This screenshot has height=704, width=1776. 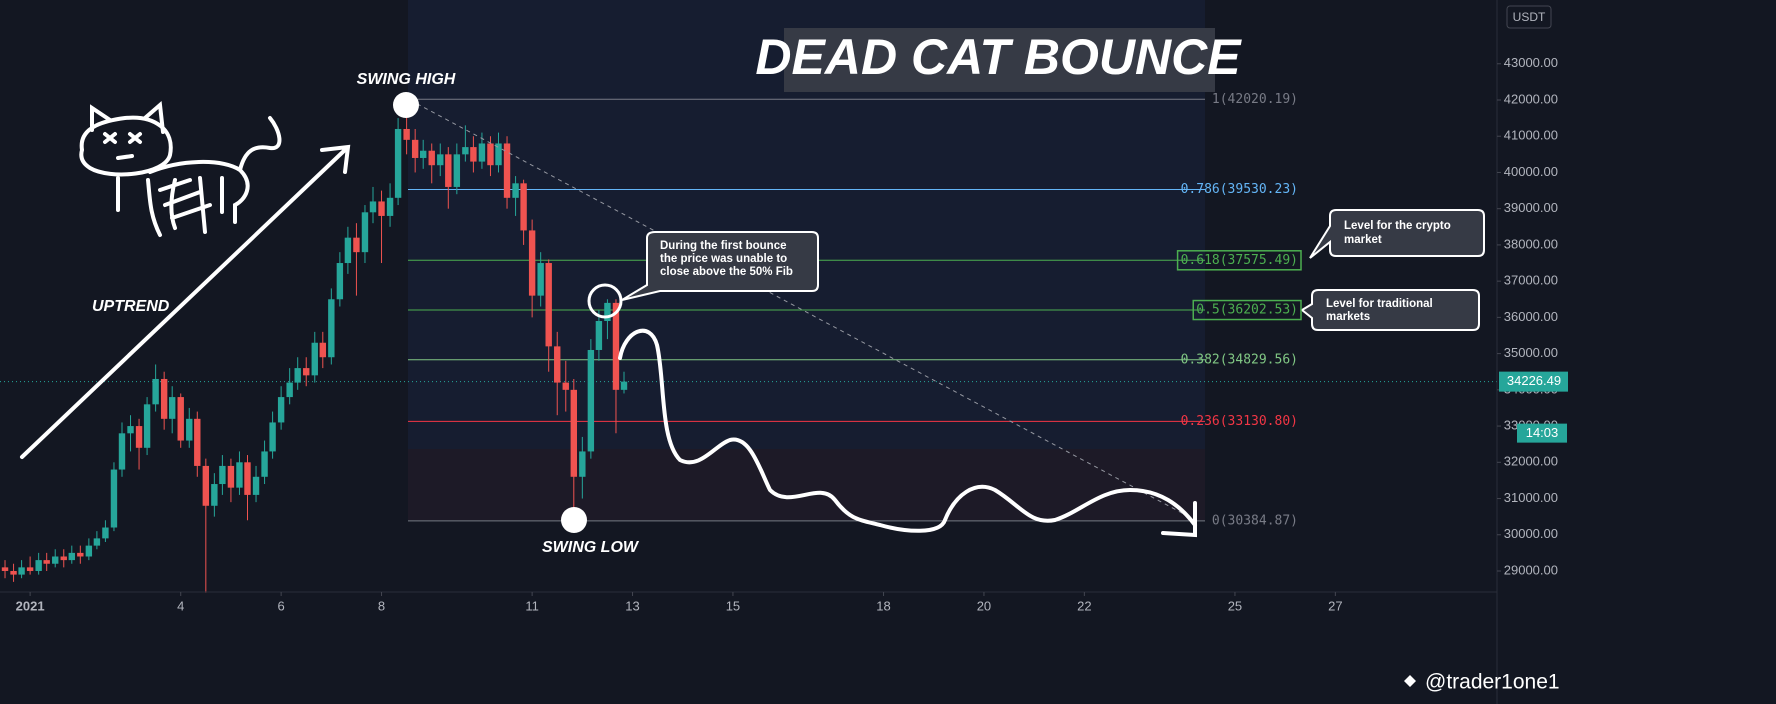 I want to click on x-tick-label: 15, so click(x=733, y=605).